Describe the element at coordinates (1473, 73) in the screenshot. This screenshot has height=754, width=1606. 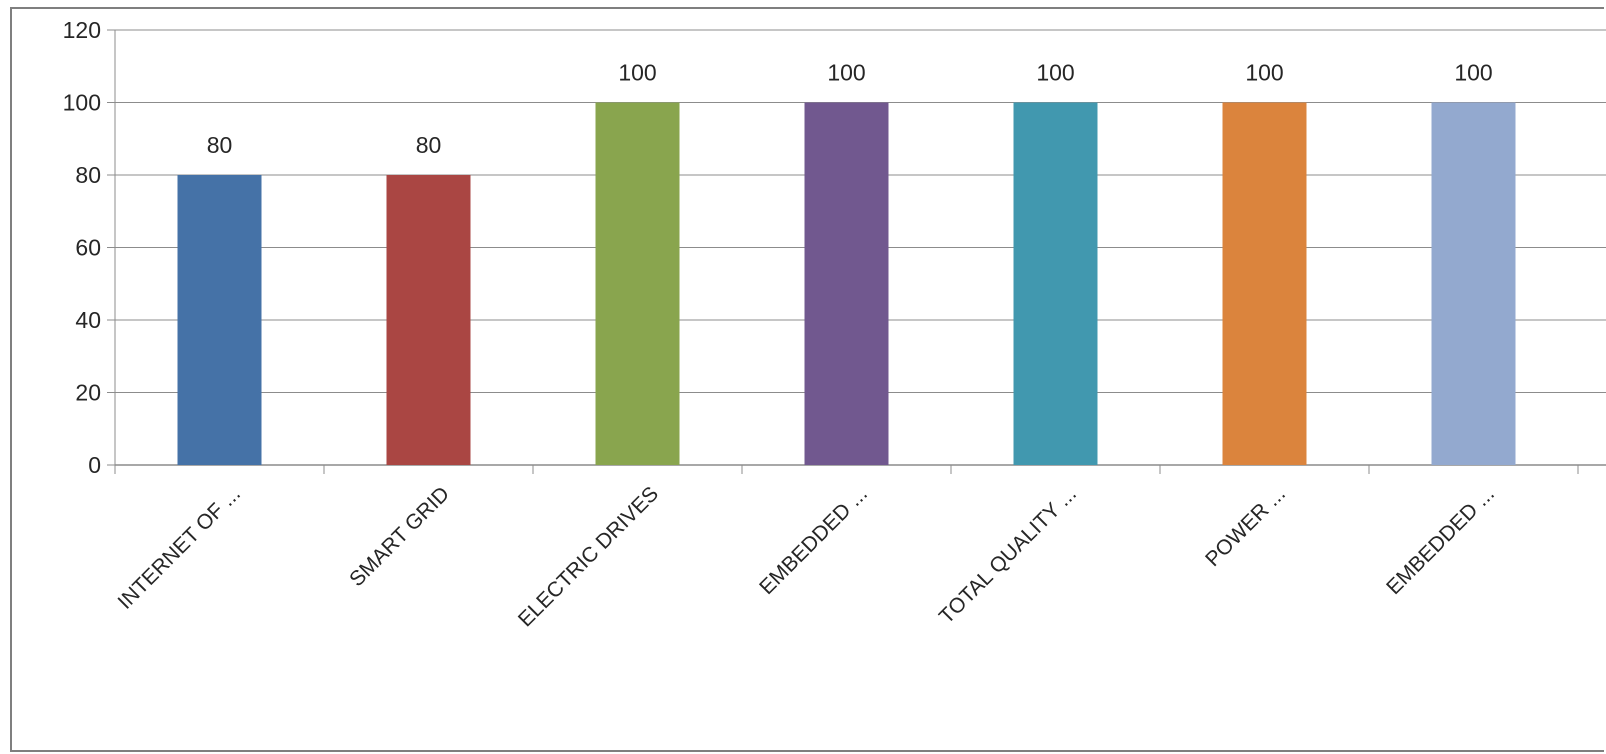
I see `data-label-7: 100` at that location.